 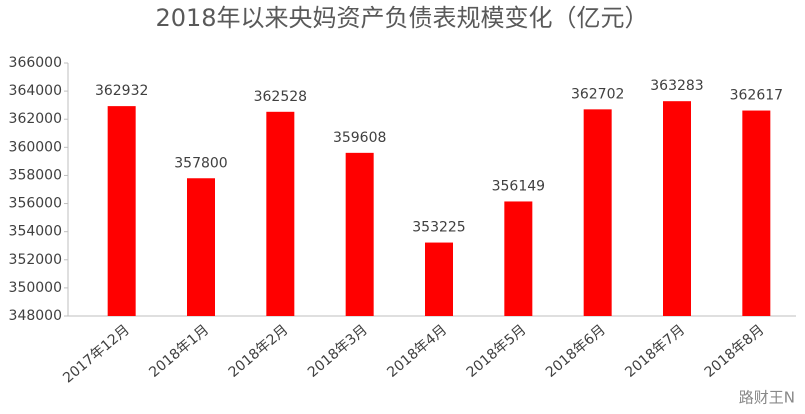 What do you see at coordinates (401, 18) in the screenshot?
I see `chart-title: 2018年以来央妈资产负债表规模变化（亿元）` at bounding box center [401, 18].